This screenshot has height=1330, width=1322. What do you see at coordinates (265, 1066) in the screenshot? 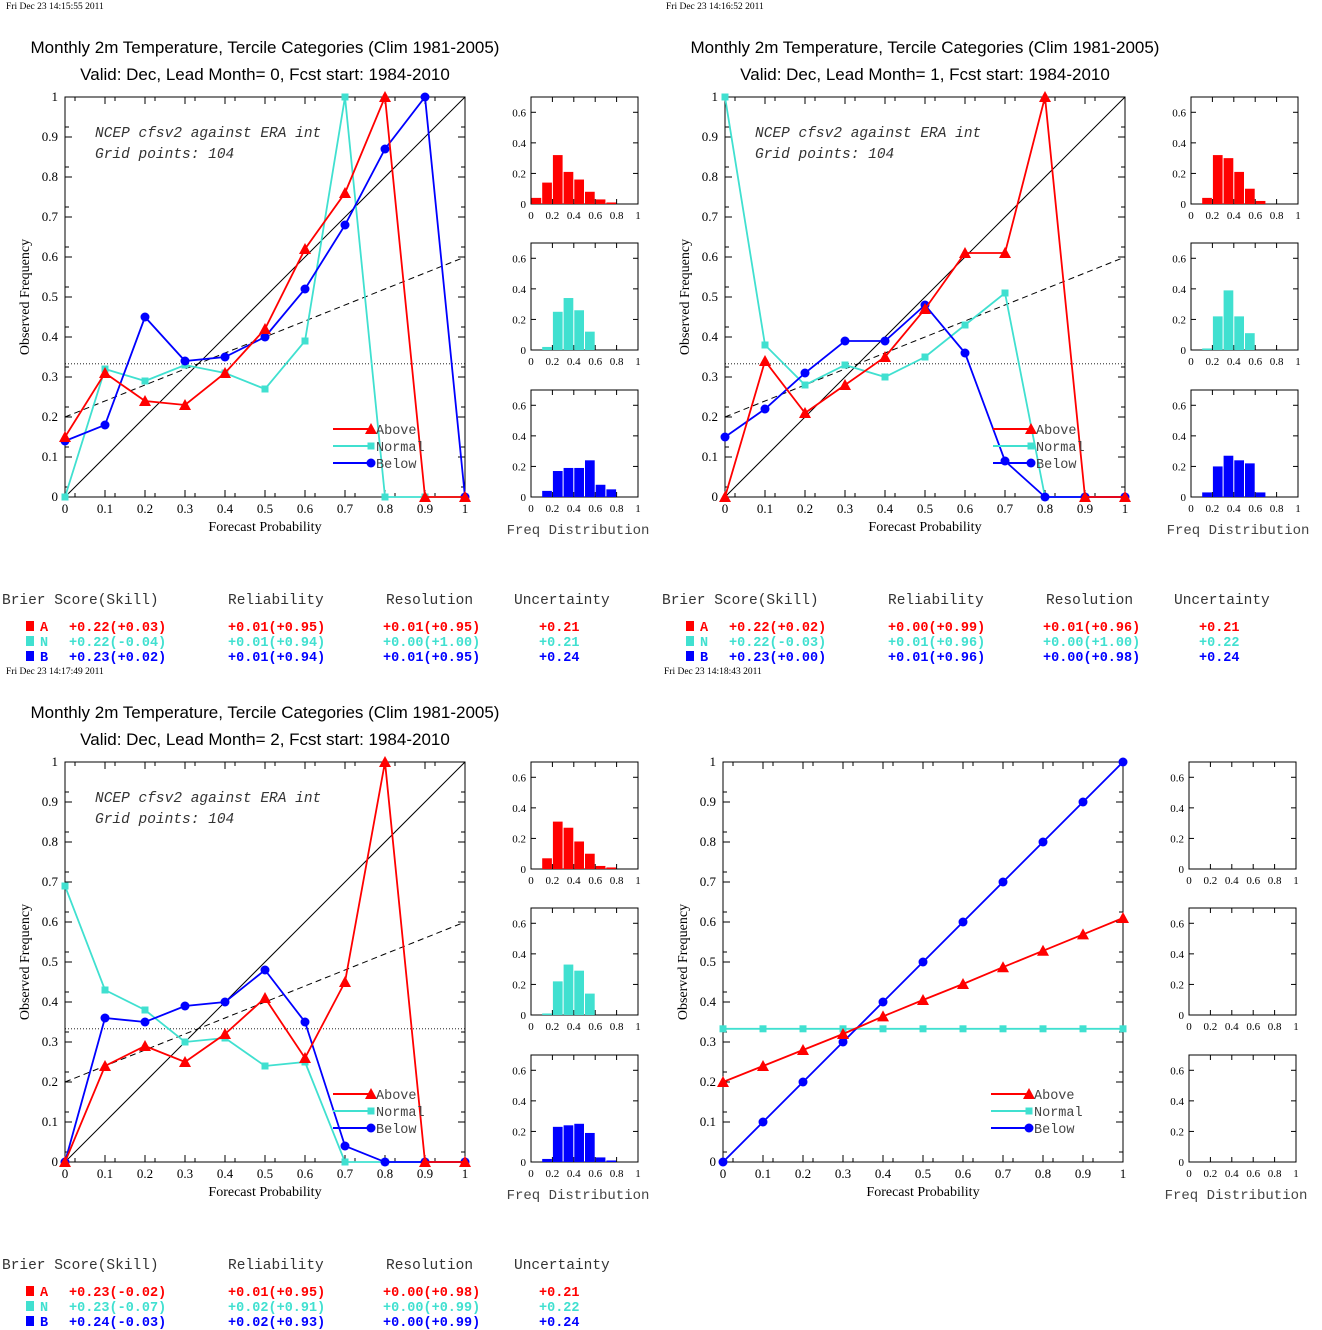
I see `series-below` at bounding box center [265, 1066].